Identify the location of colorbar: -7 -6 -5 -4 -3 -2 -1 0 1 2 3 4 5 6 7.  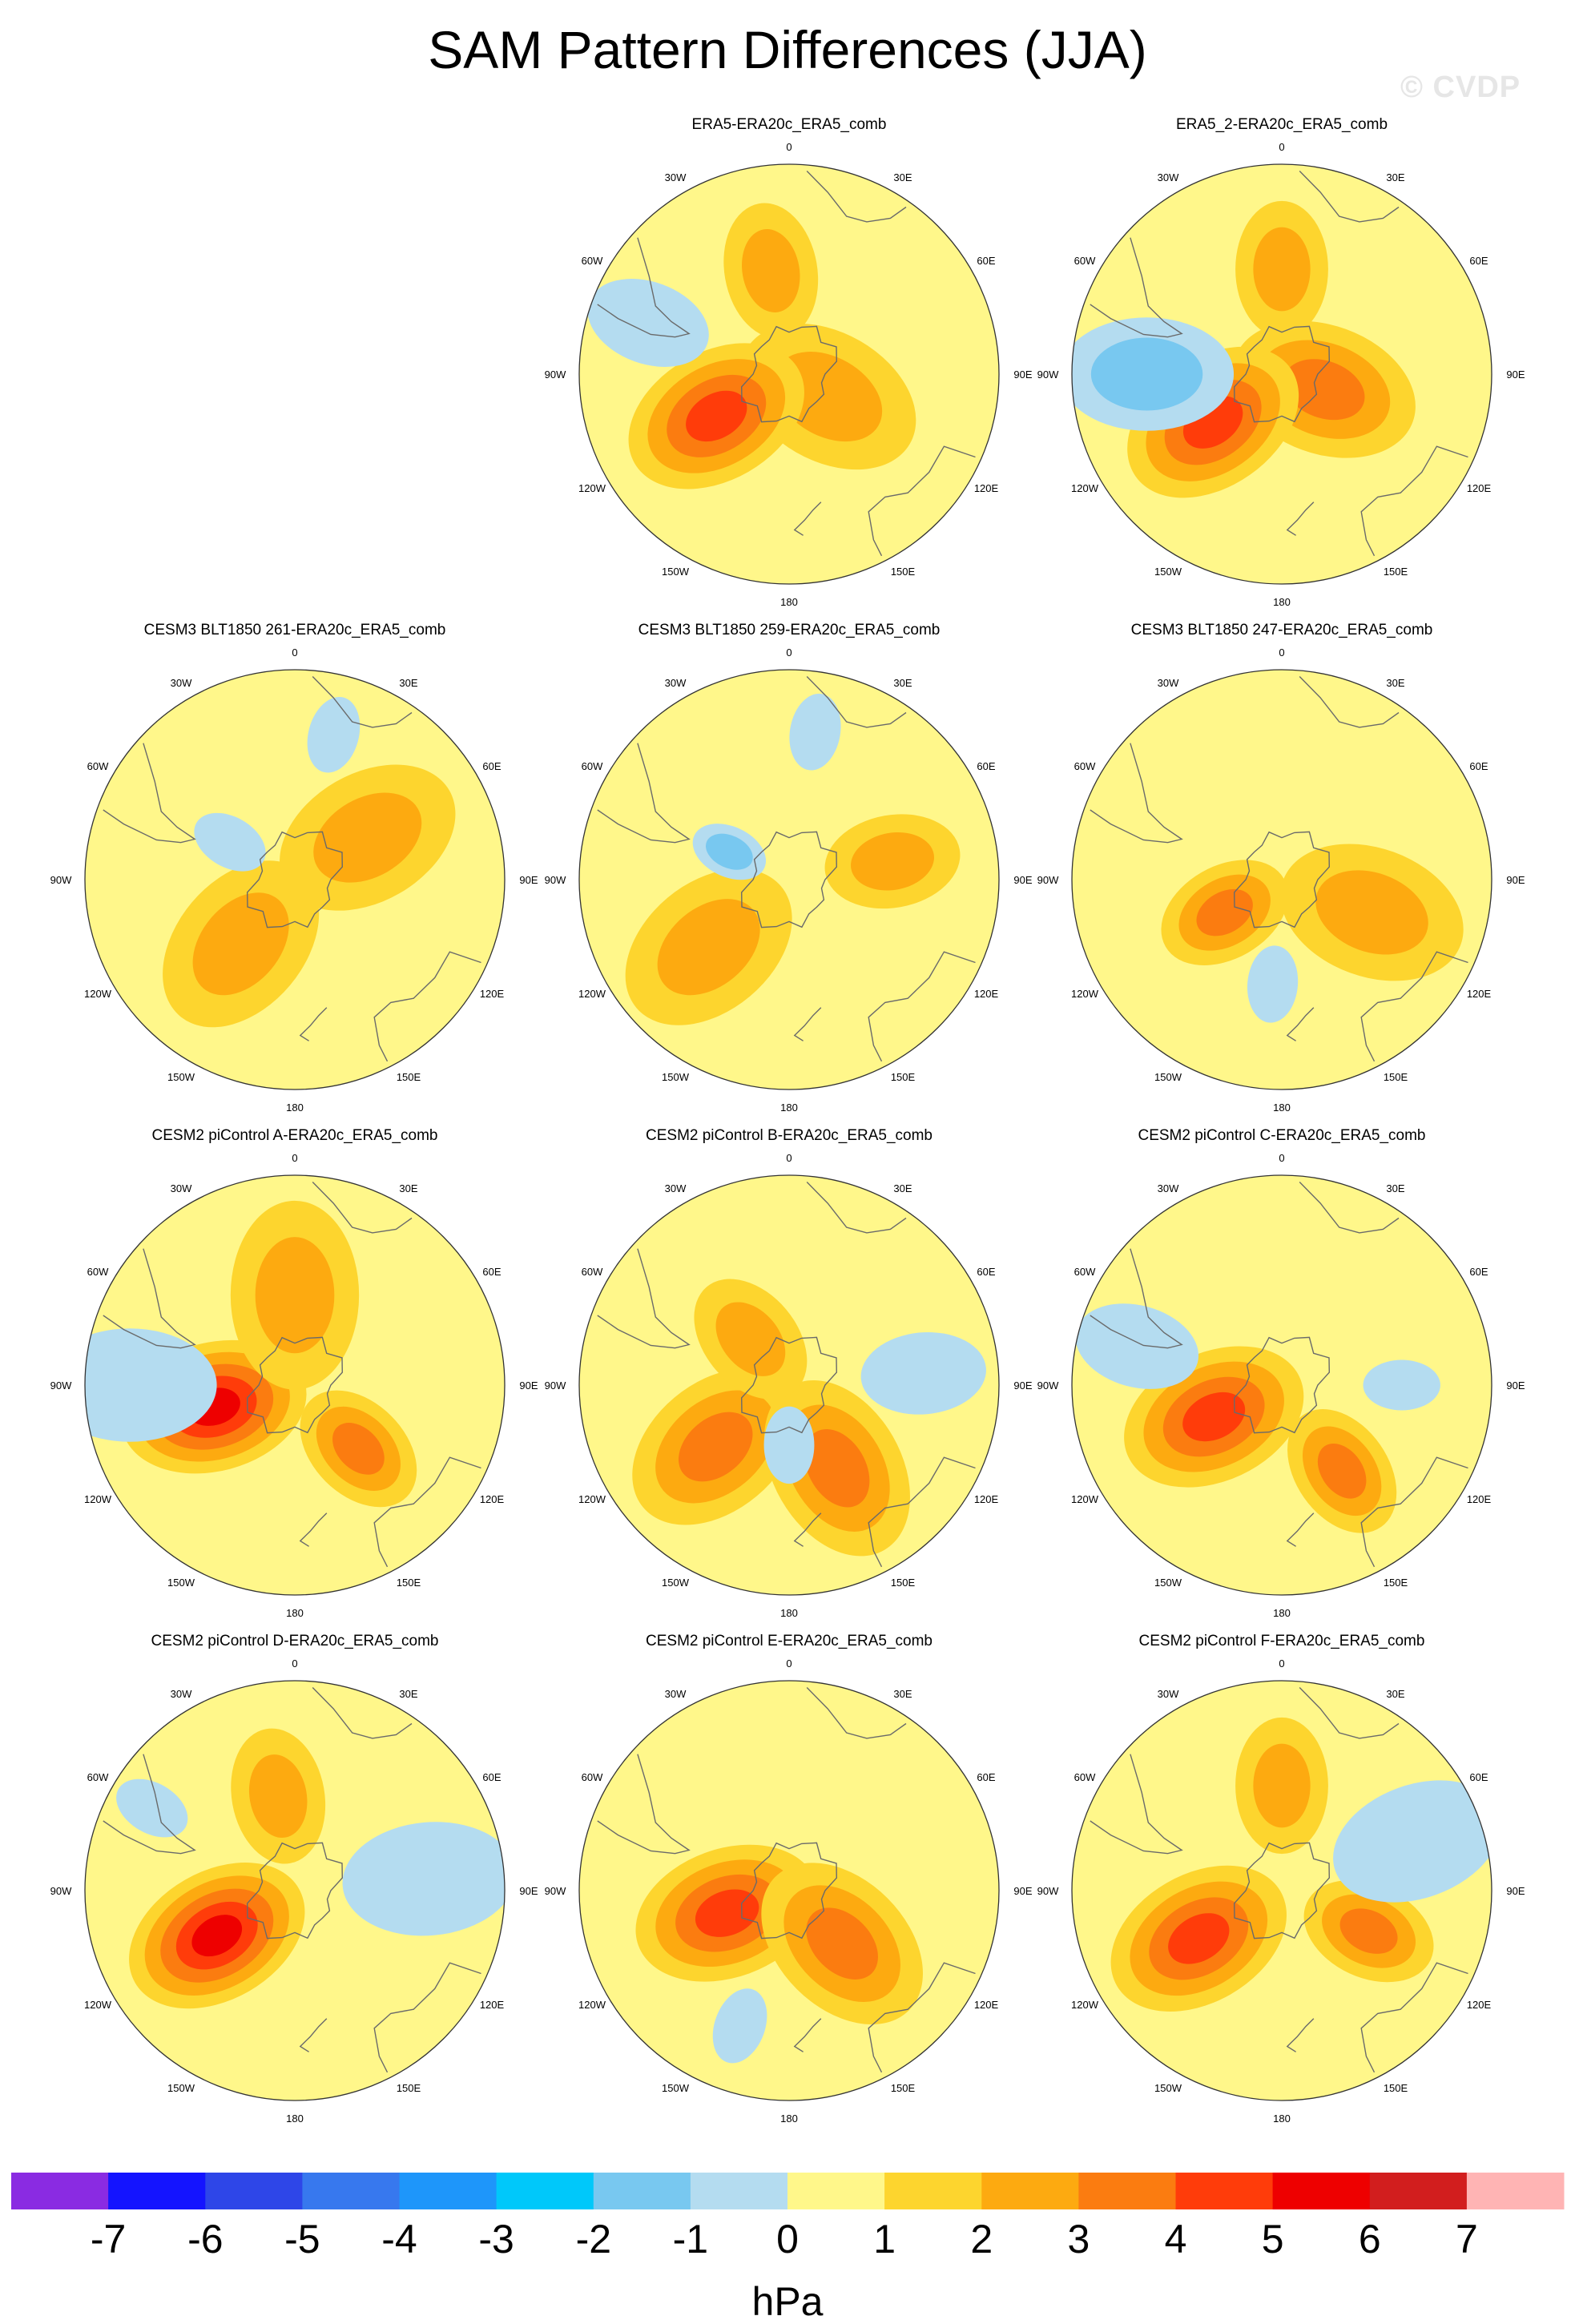
(788, 2217).